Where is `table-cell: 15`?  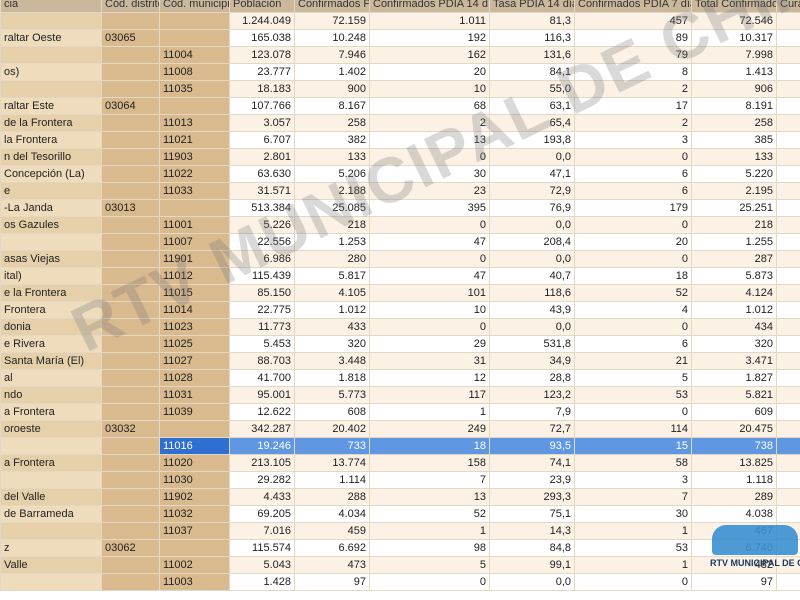 table-cell: 15 is located at coordinates (788, 429).